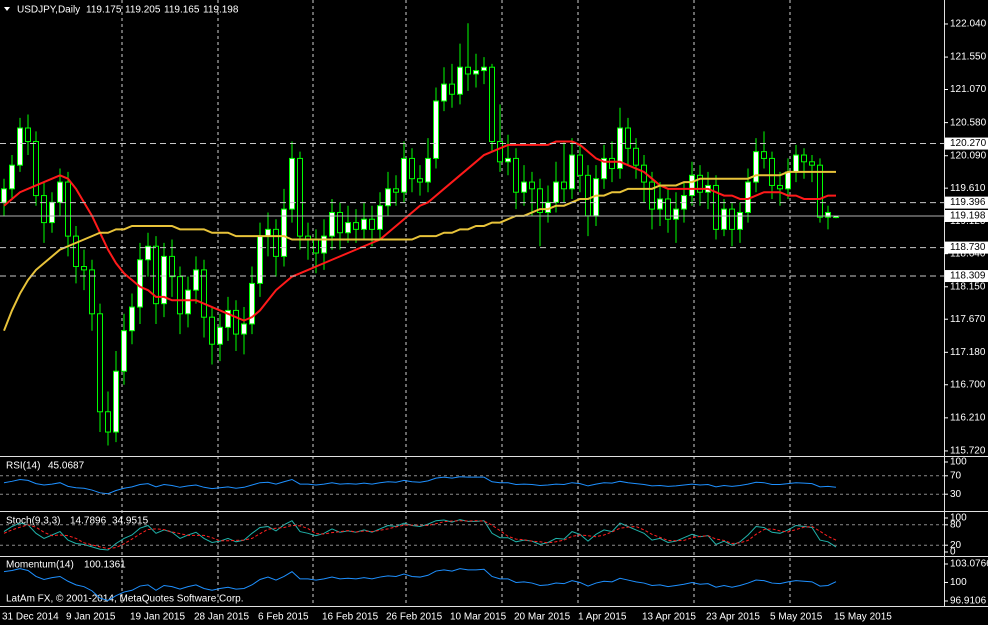 The width and height of the screenshot is (988, 625). Describe the element at coordinates (23, 466) in the screenshot. I see `rsi-title: RSI(14)` at that location.